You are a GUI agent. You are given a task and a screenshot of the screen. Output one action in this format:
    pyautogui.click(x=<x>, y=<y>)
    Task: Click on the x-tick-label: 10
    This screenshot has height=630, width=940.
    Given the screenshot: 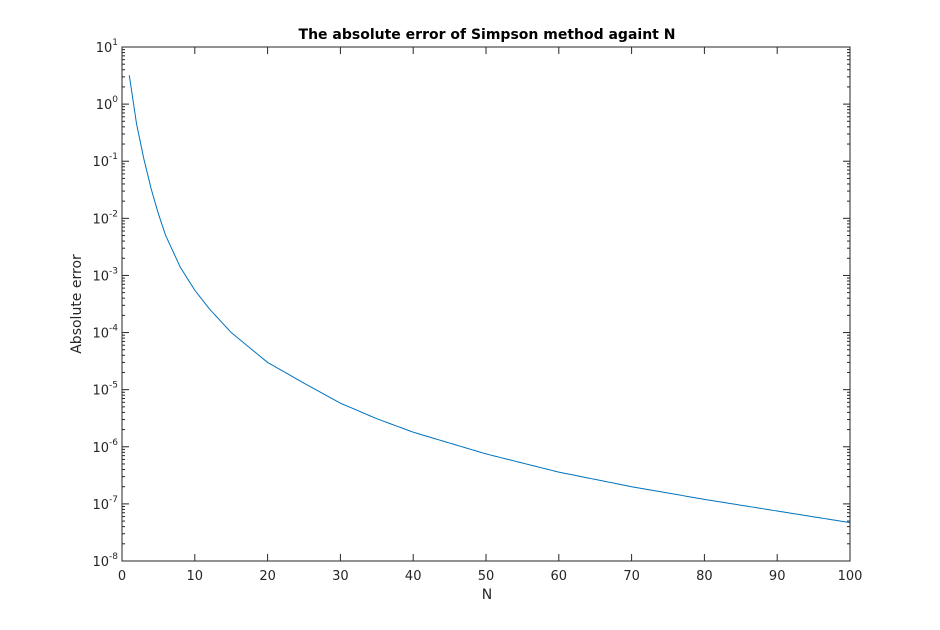 What is the action you would take?
    pyautogui.click(x=195, y=576)
    